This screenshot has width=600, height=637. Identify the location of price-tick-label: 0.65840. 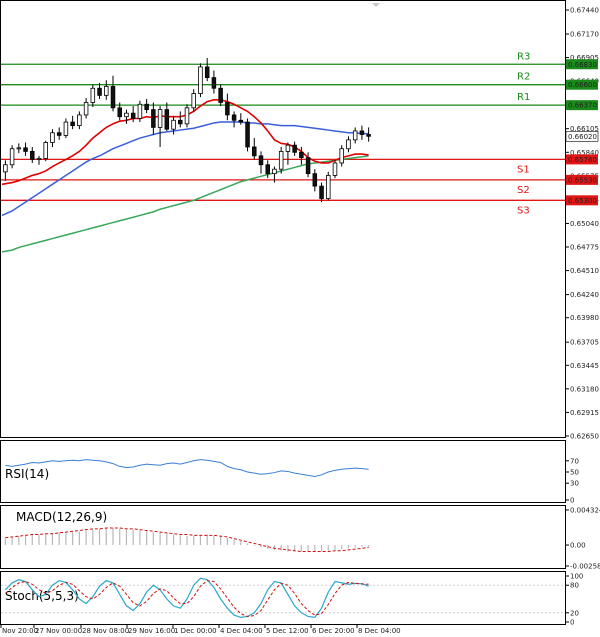
(584, 153).